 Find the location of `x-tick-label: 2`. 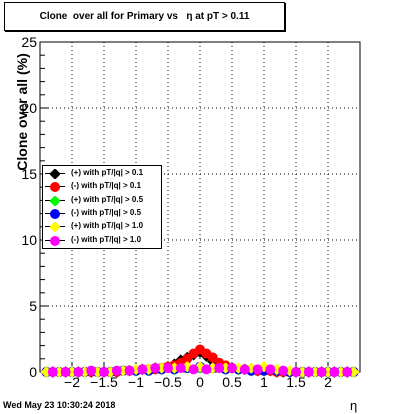

x-tick-label: 2 is located at coordinates (328, 382).